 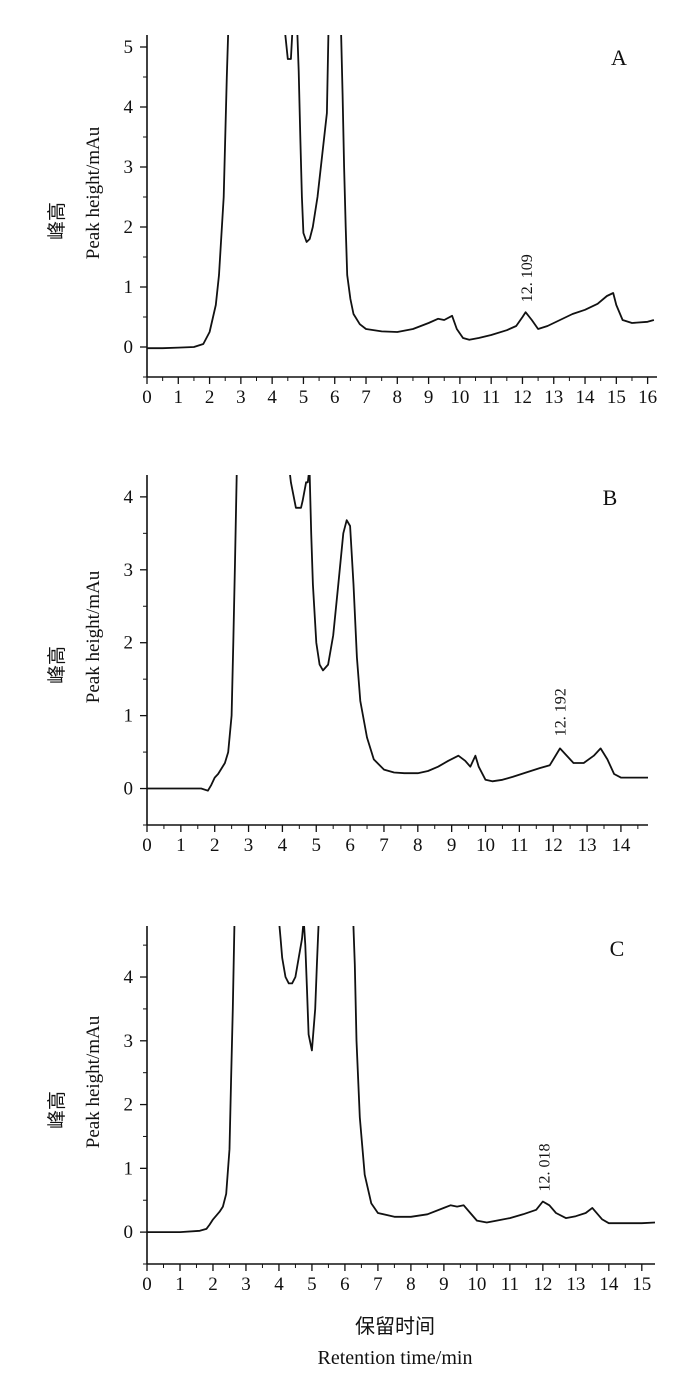 What do you see at coordinates (395, 1326) in the screenshot?
I see `x-axis-label-chinese: 保留时间` at bounding box center [395, 1326].